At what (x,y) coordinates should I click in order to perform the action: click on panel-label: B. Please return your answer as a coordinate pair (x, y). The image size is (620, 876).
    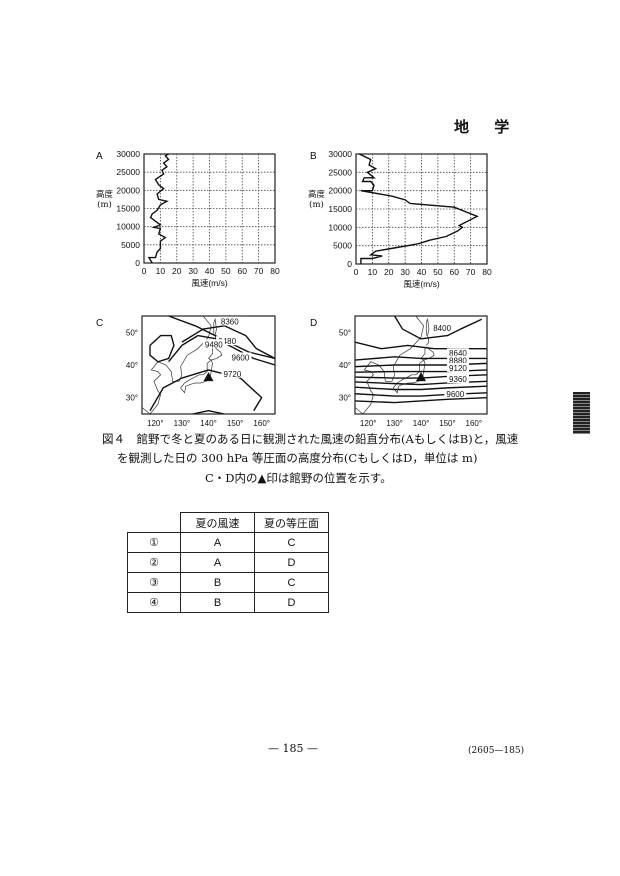
    Looking at the image, I should click on (313, 156).